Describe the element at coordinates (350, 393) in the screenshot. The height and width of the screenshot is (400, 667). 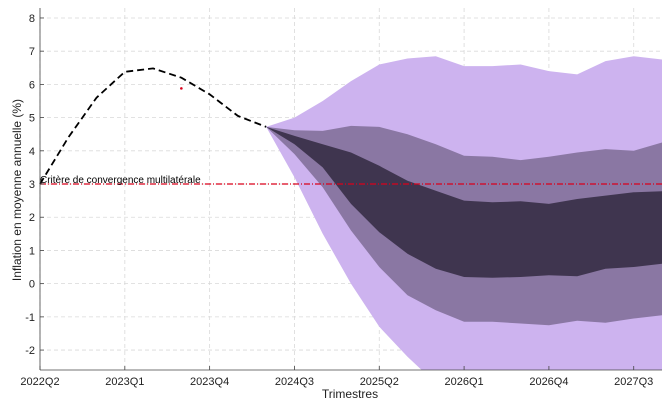
I see `x-axis-label: Trimestres` at that location.